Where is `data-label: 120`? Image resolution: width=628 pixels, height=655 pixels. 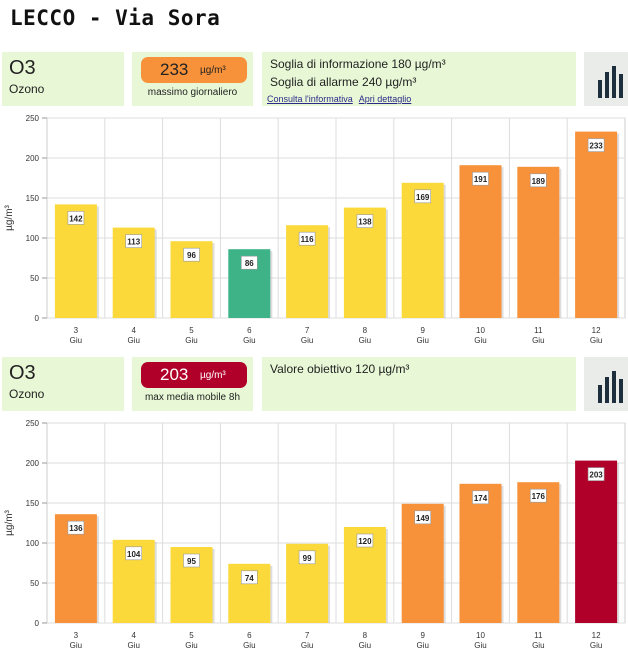 data-label: 120 is located at coordinates (365, 541).